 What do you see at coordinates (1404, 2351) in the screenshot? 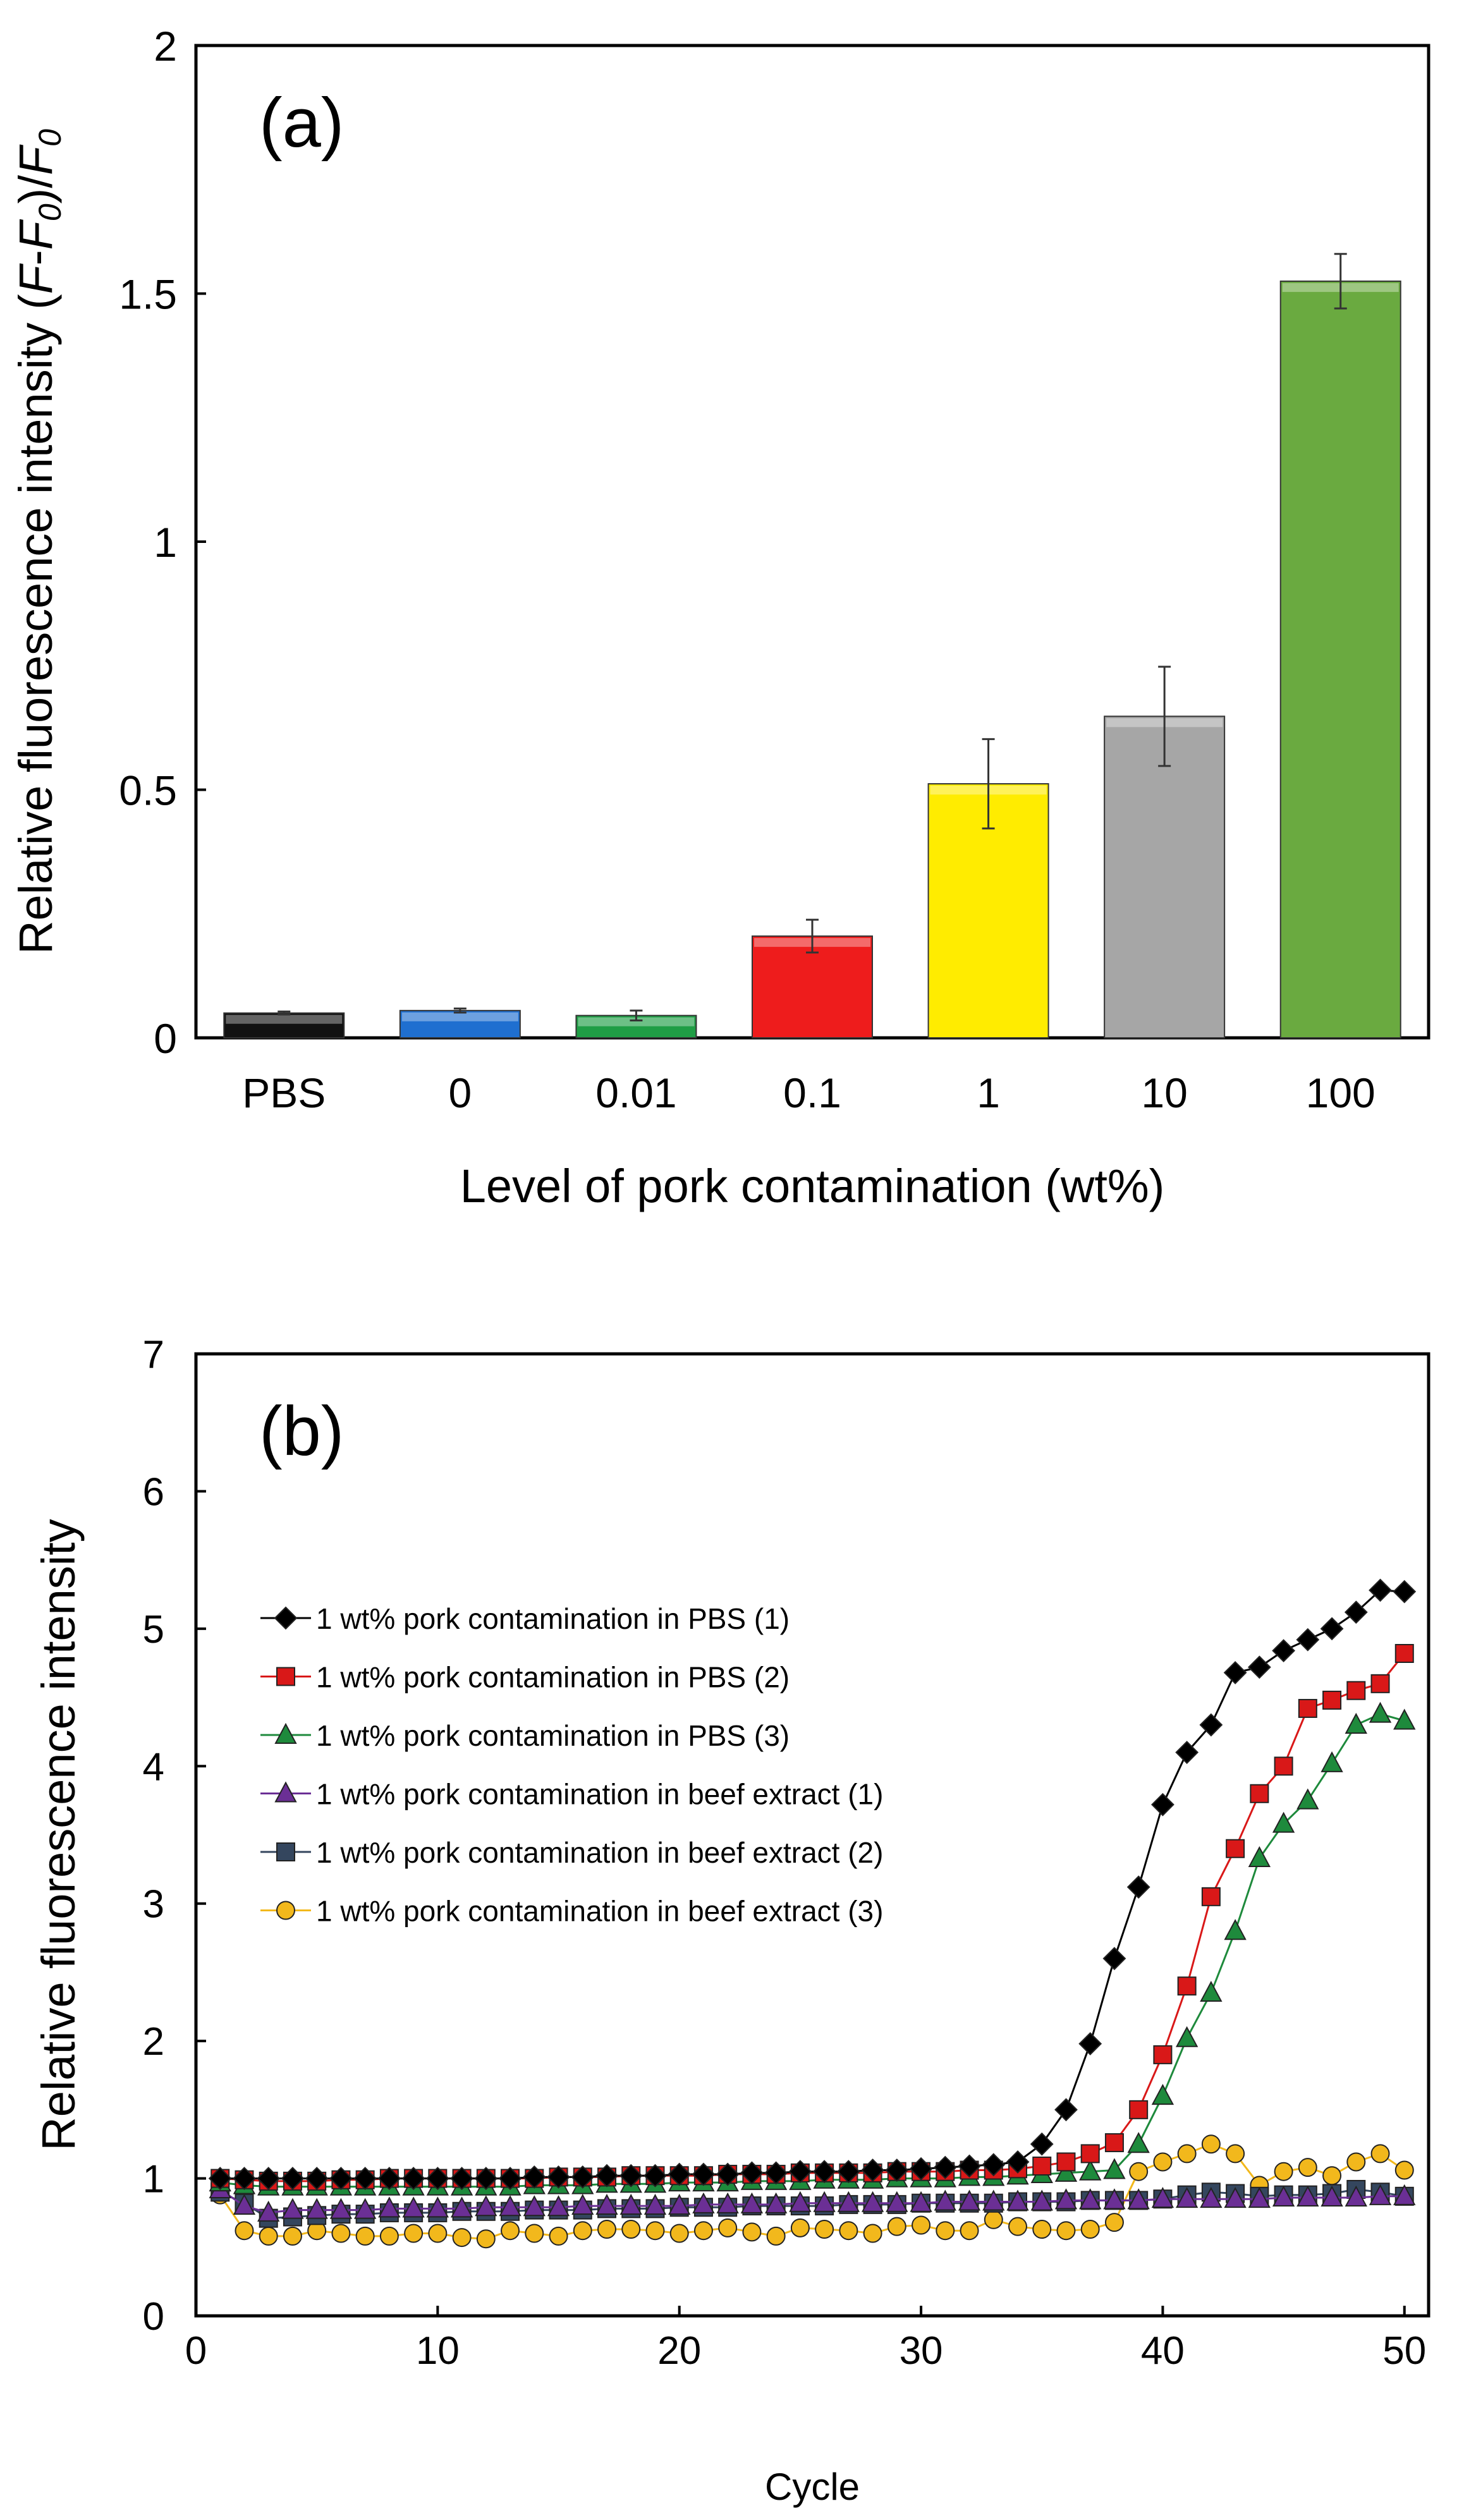
I see `panel-b-x-tick-label: 50` at bounding box center [1404, 2351].